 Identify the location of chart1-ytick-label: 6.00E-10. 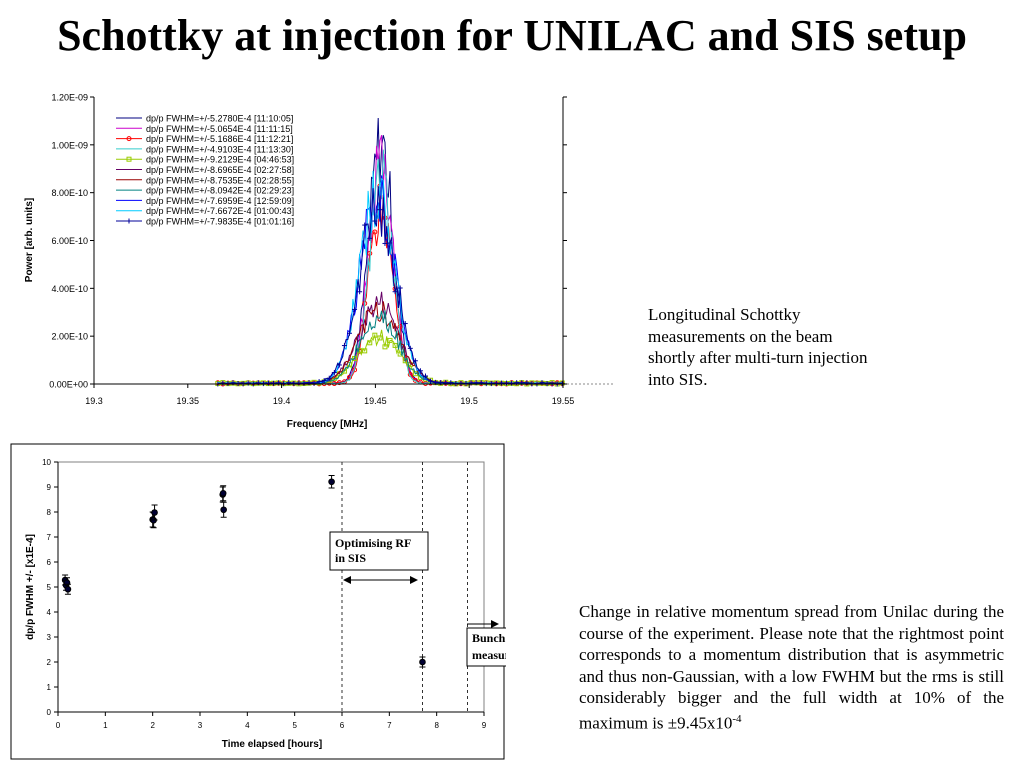
(69, 241).